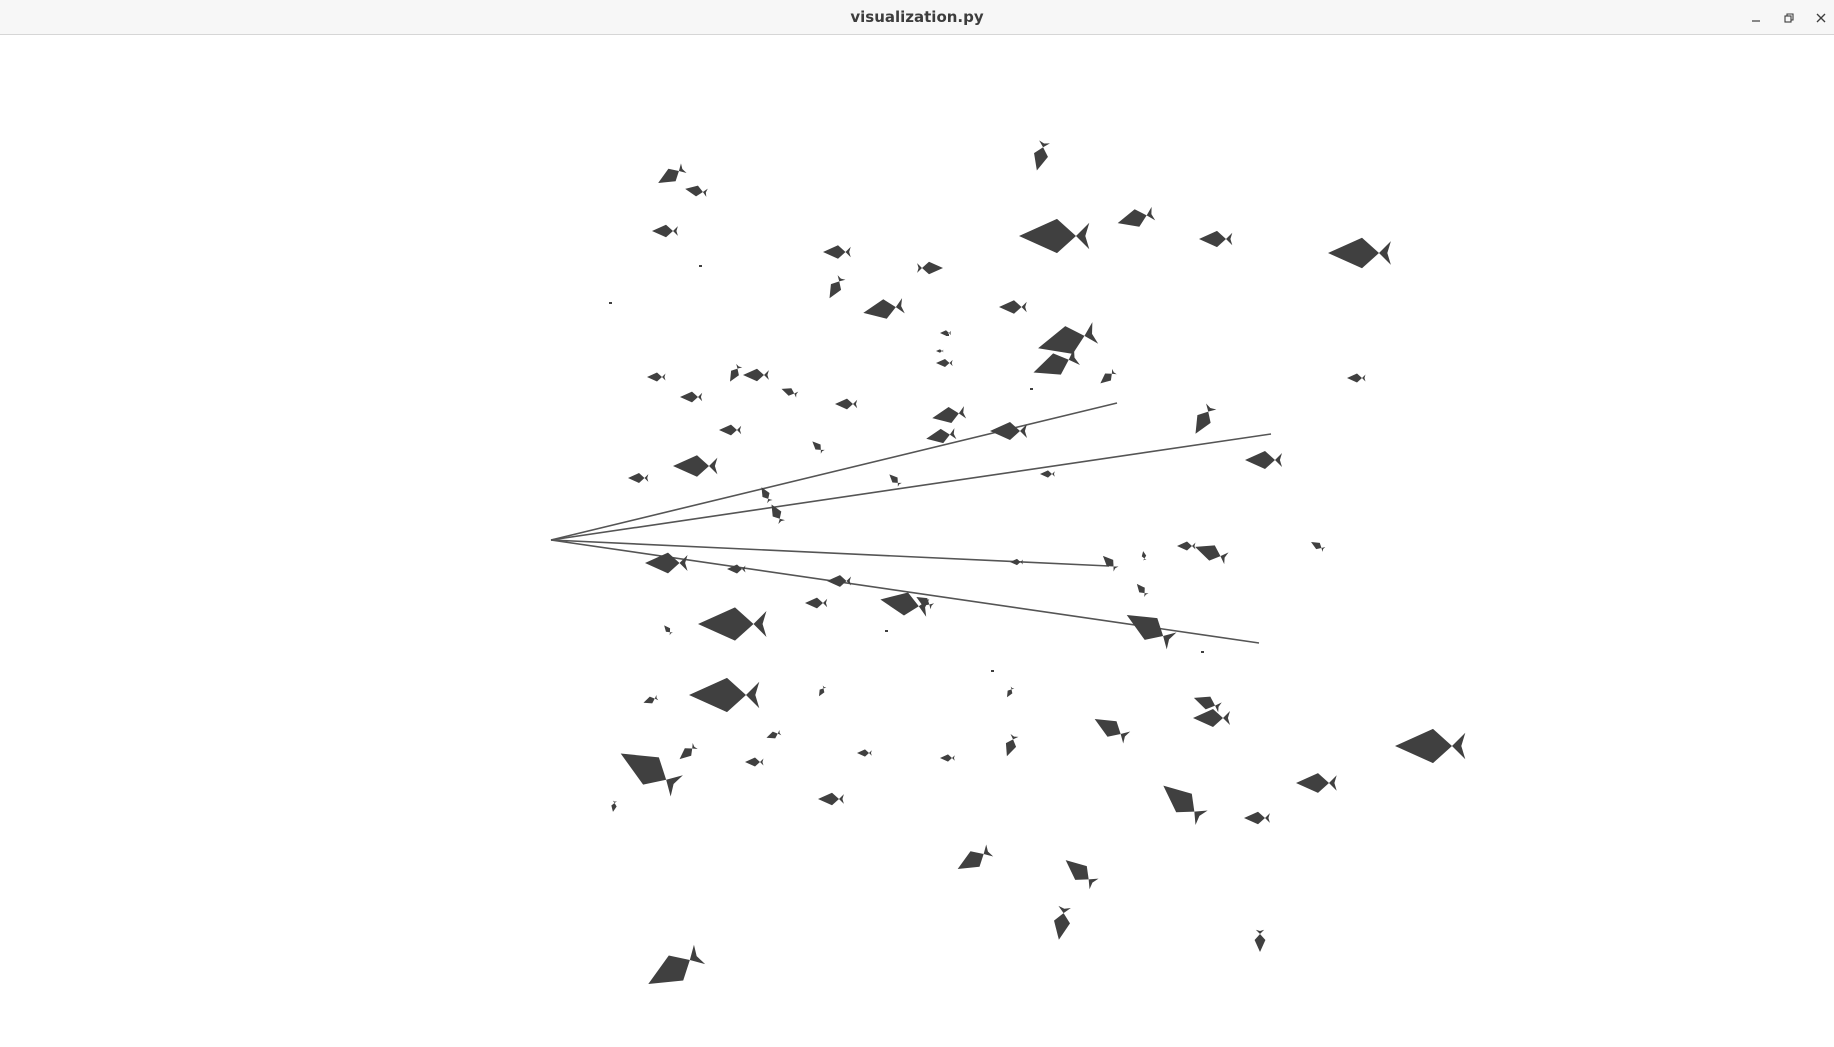 This screenshot has width=1834, height=1047. I want to click on minimize-button, so click(1756, 18).